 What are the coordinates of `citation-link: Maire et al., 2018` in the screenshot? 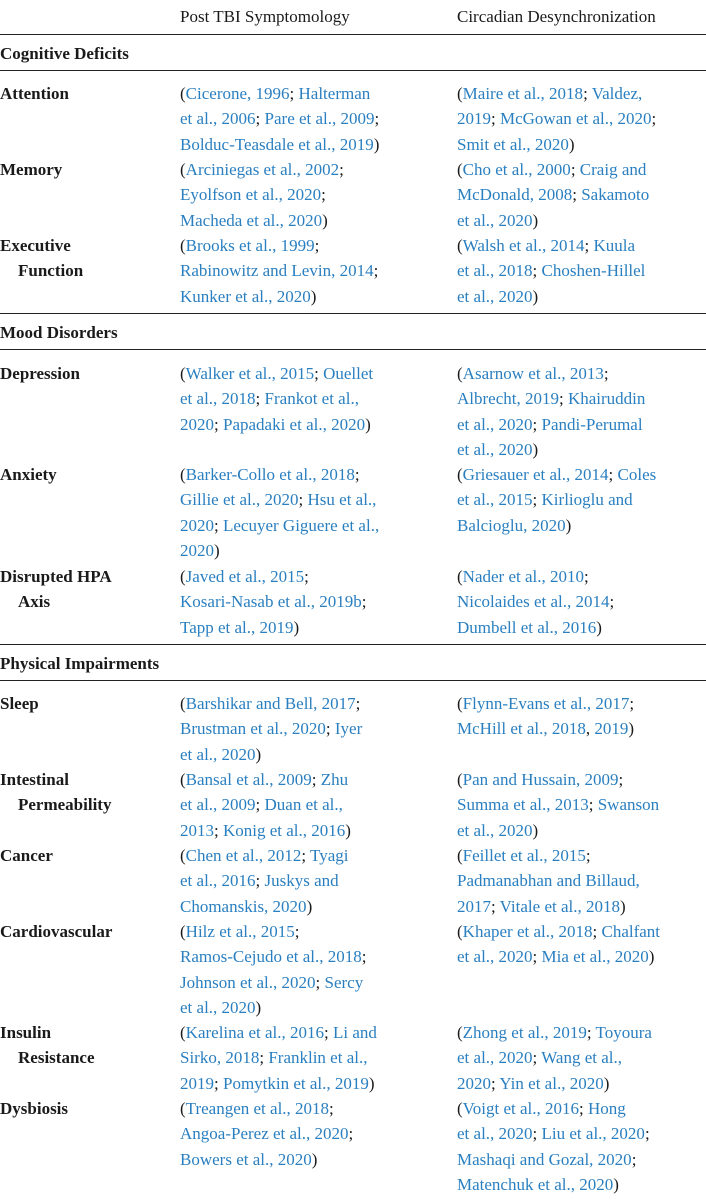 It's located at (523, 93).